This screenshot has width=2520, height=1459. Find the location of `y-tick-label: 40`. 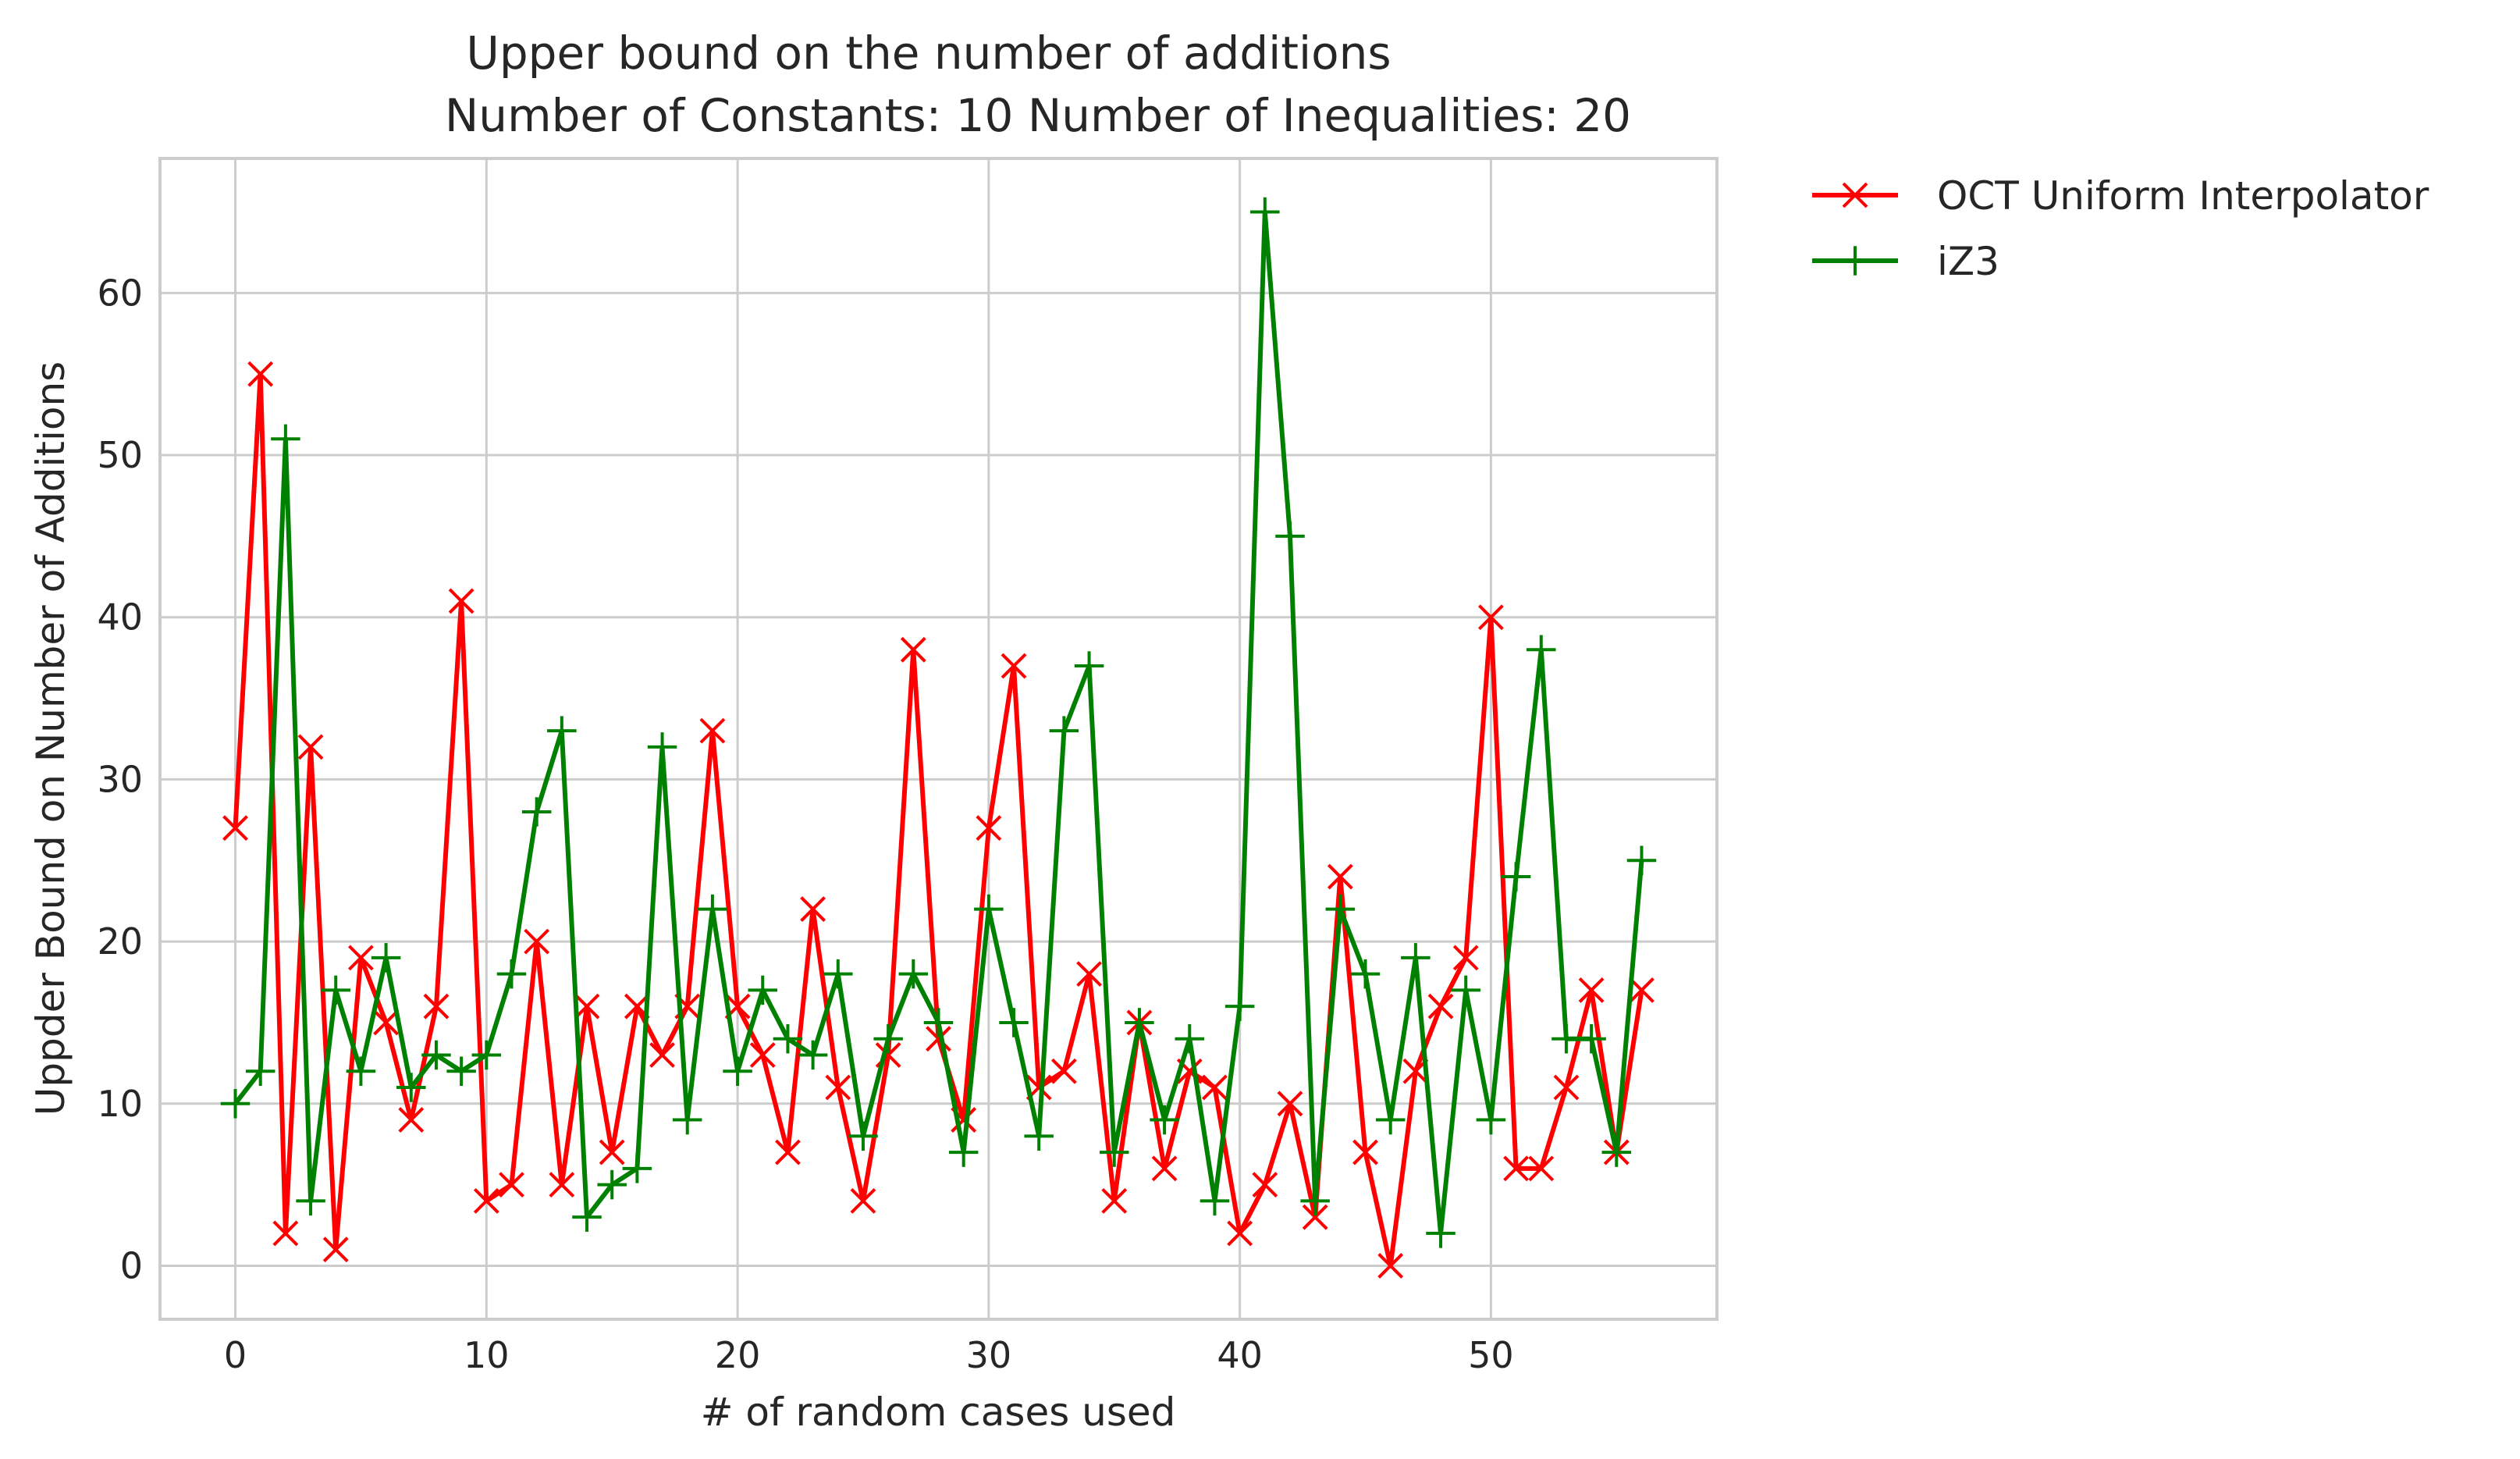

y-tick-label: 40 is located at coordinates (120, 617).